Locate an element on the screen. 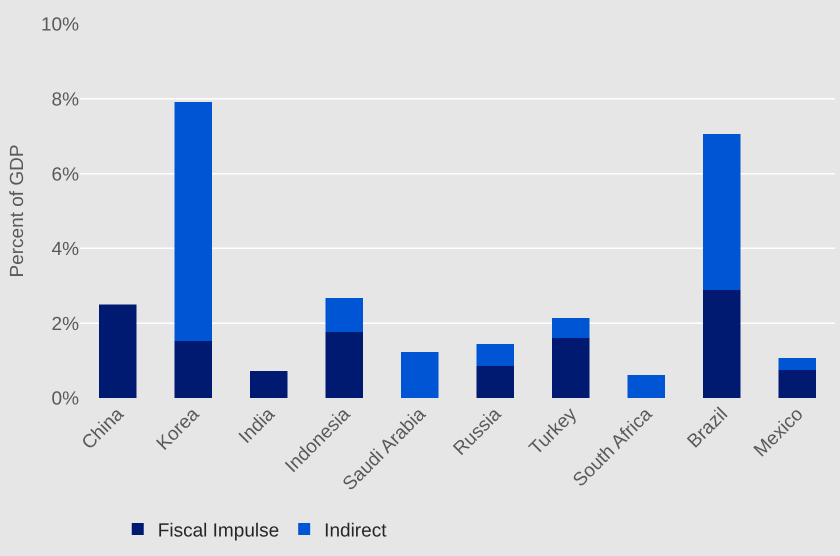 This screenshot has height=556, width=840. y-tick-label: 10% is located at coordinates (60, 25).